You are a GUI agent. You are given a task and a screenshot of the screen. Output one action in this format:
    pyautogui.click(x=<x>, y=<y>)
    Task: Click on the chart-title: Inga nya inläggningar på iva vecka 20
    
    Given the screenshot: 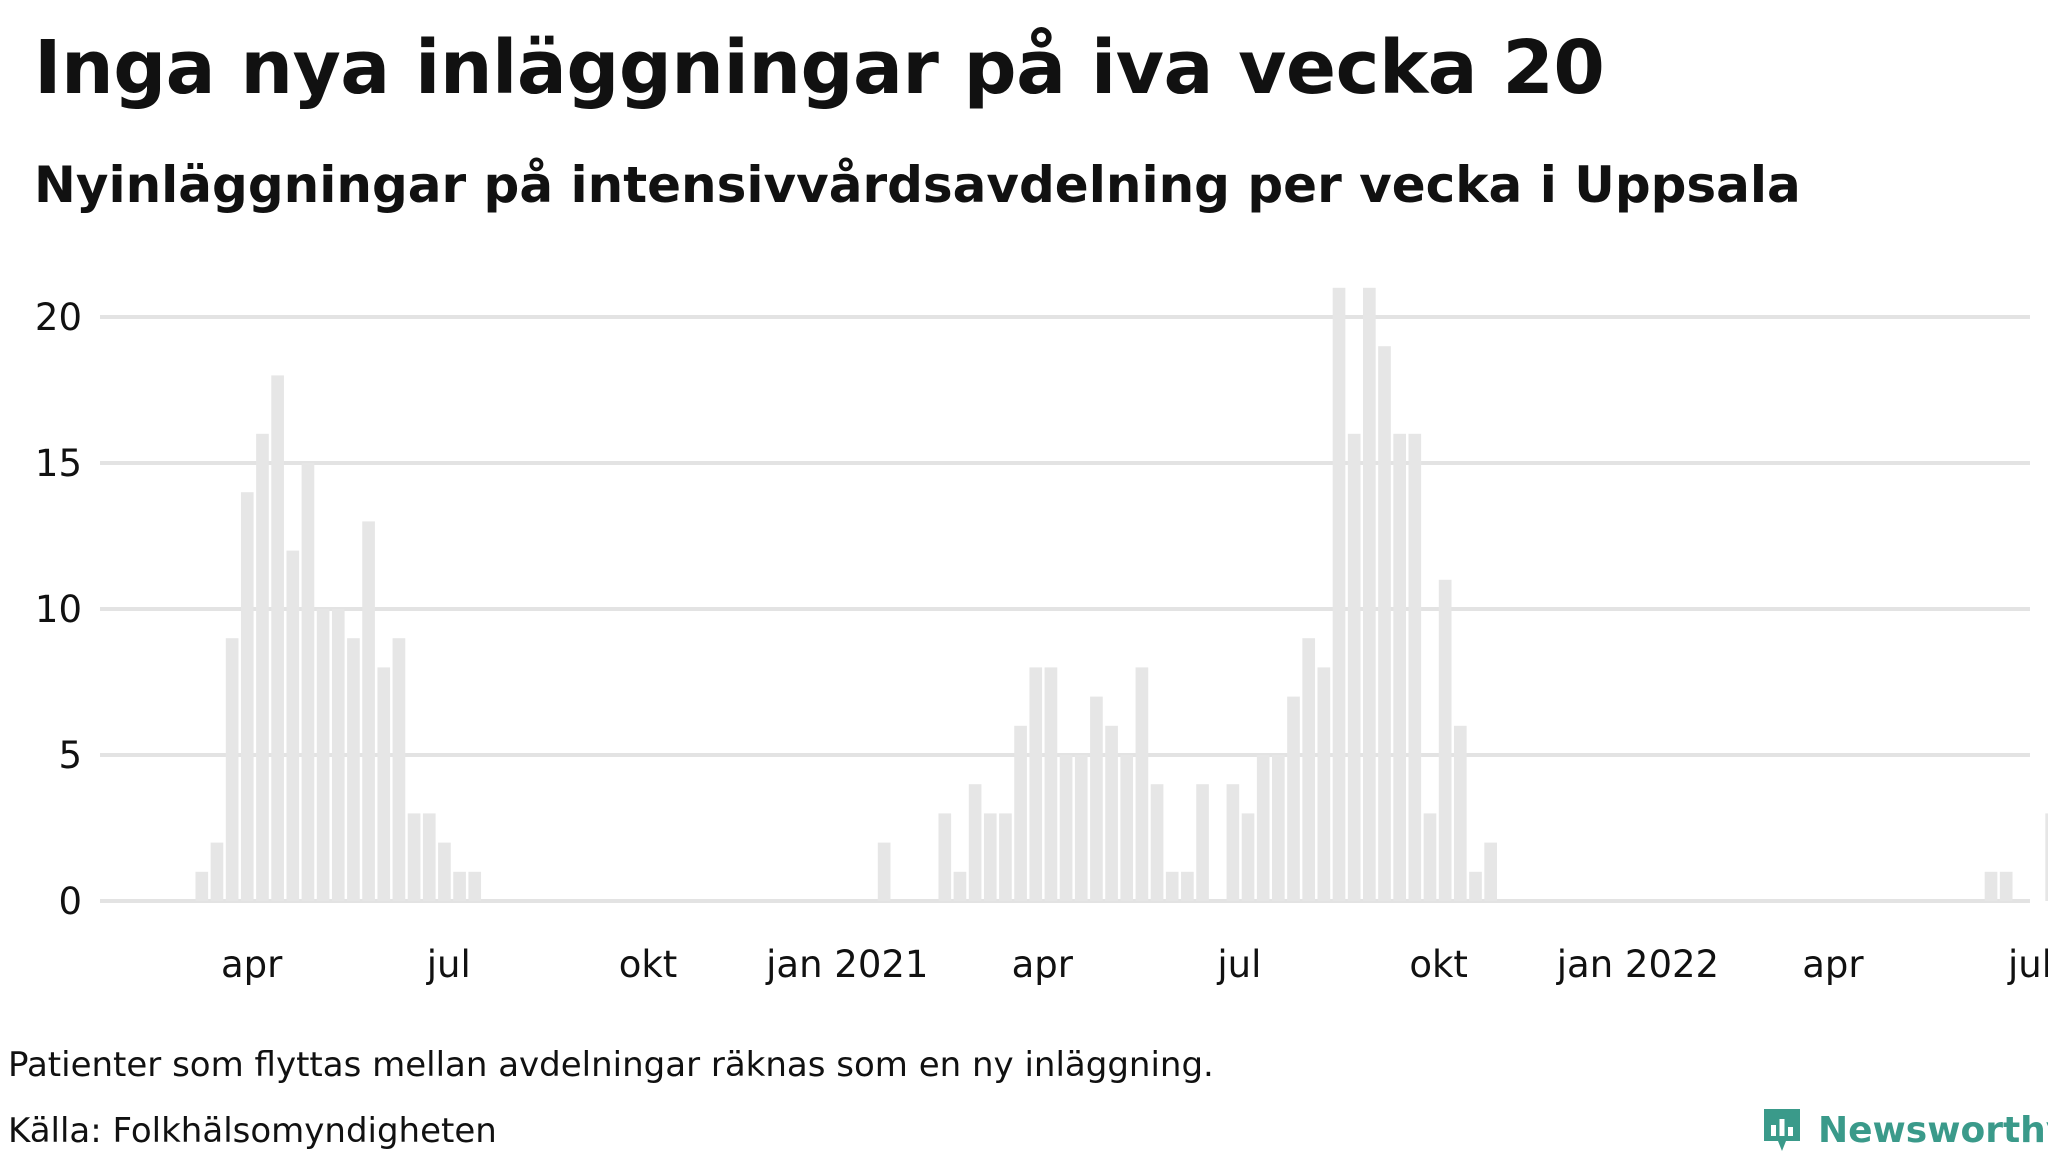 What is the action you would take?
    pyautogui.click(x=819, y=68)
    